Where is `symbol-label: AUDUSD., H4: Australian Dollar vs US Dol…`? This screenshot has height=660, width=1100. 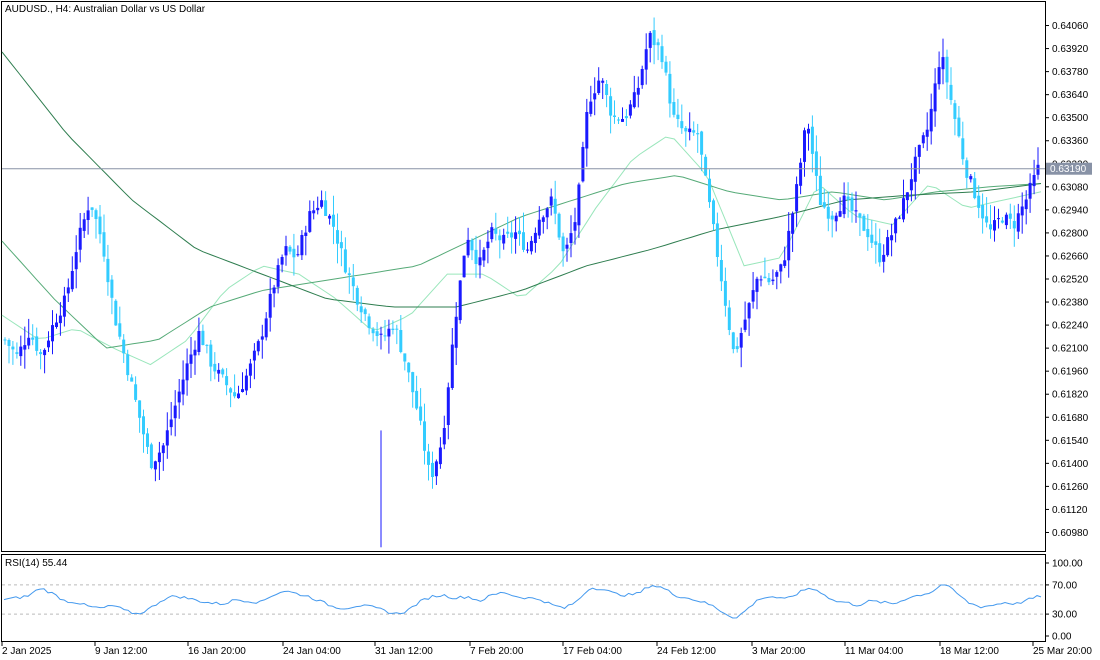 symbol-label: AUDUSD., H4: Australian Dollar vs US Dol… is located at coordinates (105, 9).